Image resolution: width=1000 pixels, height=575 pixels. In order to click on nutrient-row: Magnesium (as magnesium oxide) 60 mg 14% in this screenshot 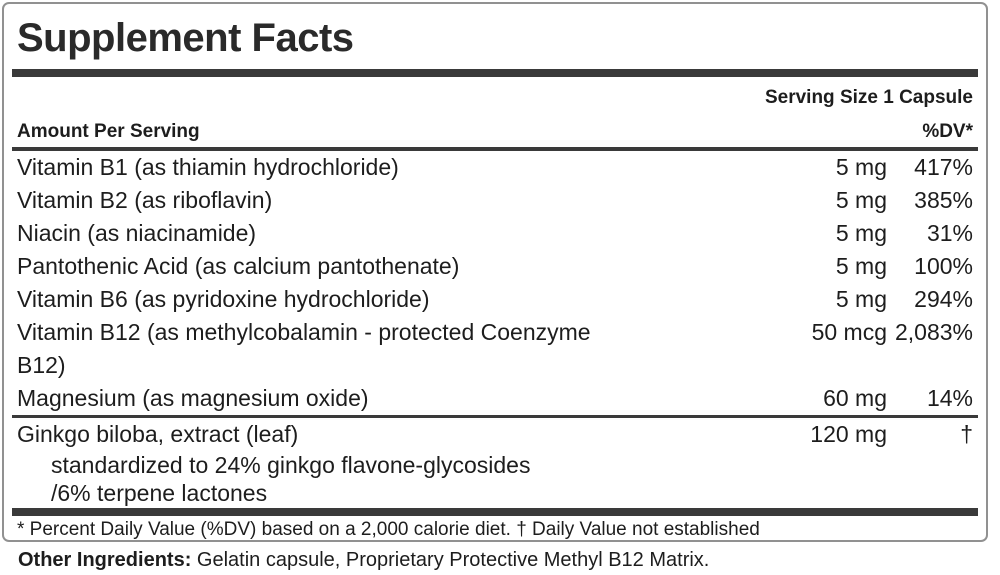, I will do `click(495, 398)`.